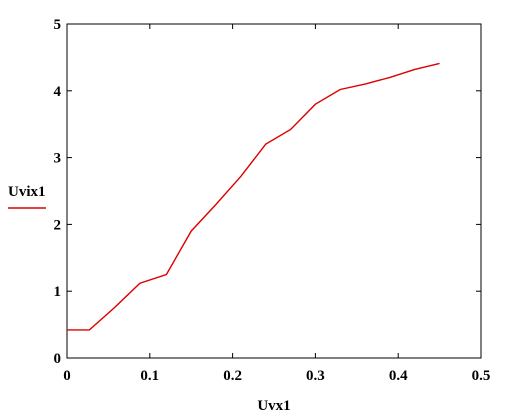 The image size is (507, 417). I want to click on x-tick-label: 0.5, so click(481, 376).